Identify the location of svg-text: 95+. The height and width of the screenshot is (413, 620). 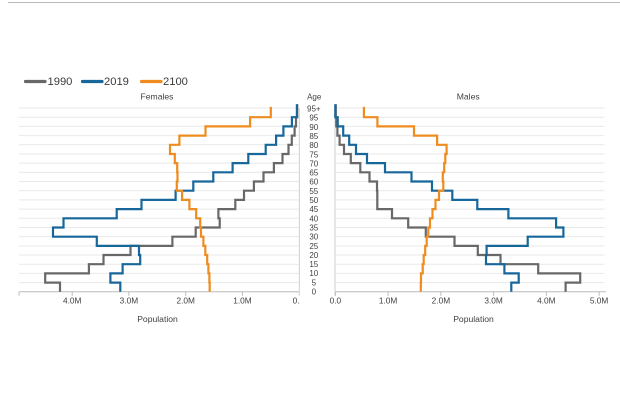
(314, 109).